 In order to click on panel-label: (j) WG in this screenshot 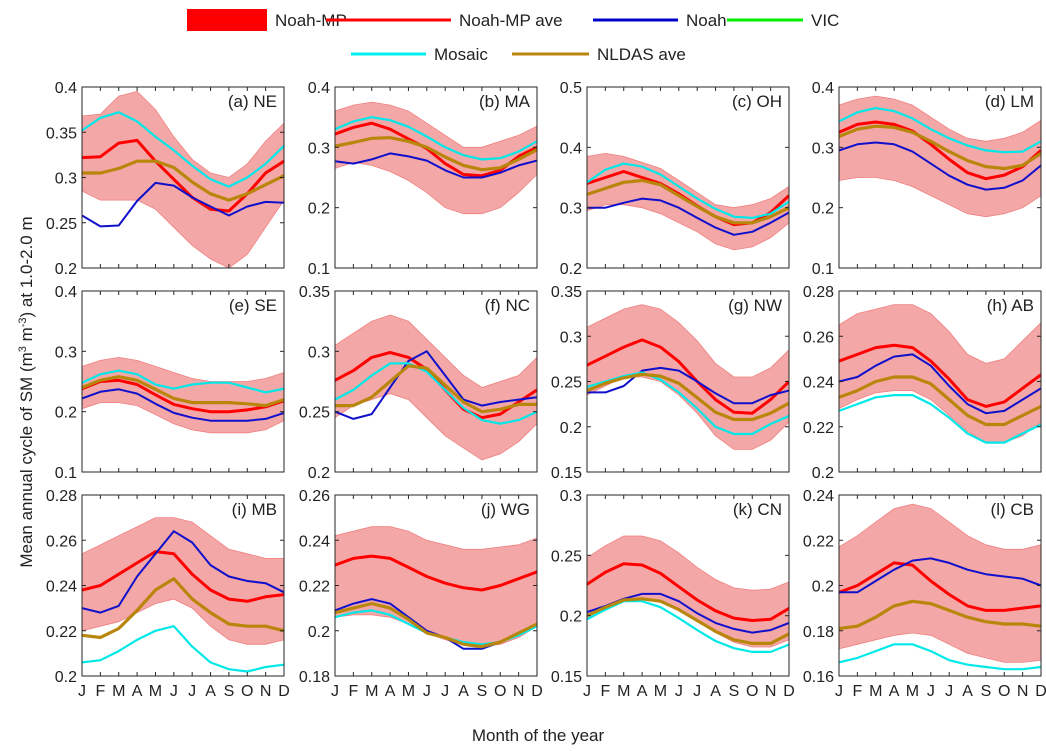, I will do `click(505, 509)`.